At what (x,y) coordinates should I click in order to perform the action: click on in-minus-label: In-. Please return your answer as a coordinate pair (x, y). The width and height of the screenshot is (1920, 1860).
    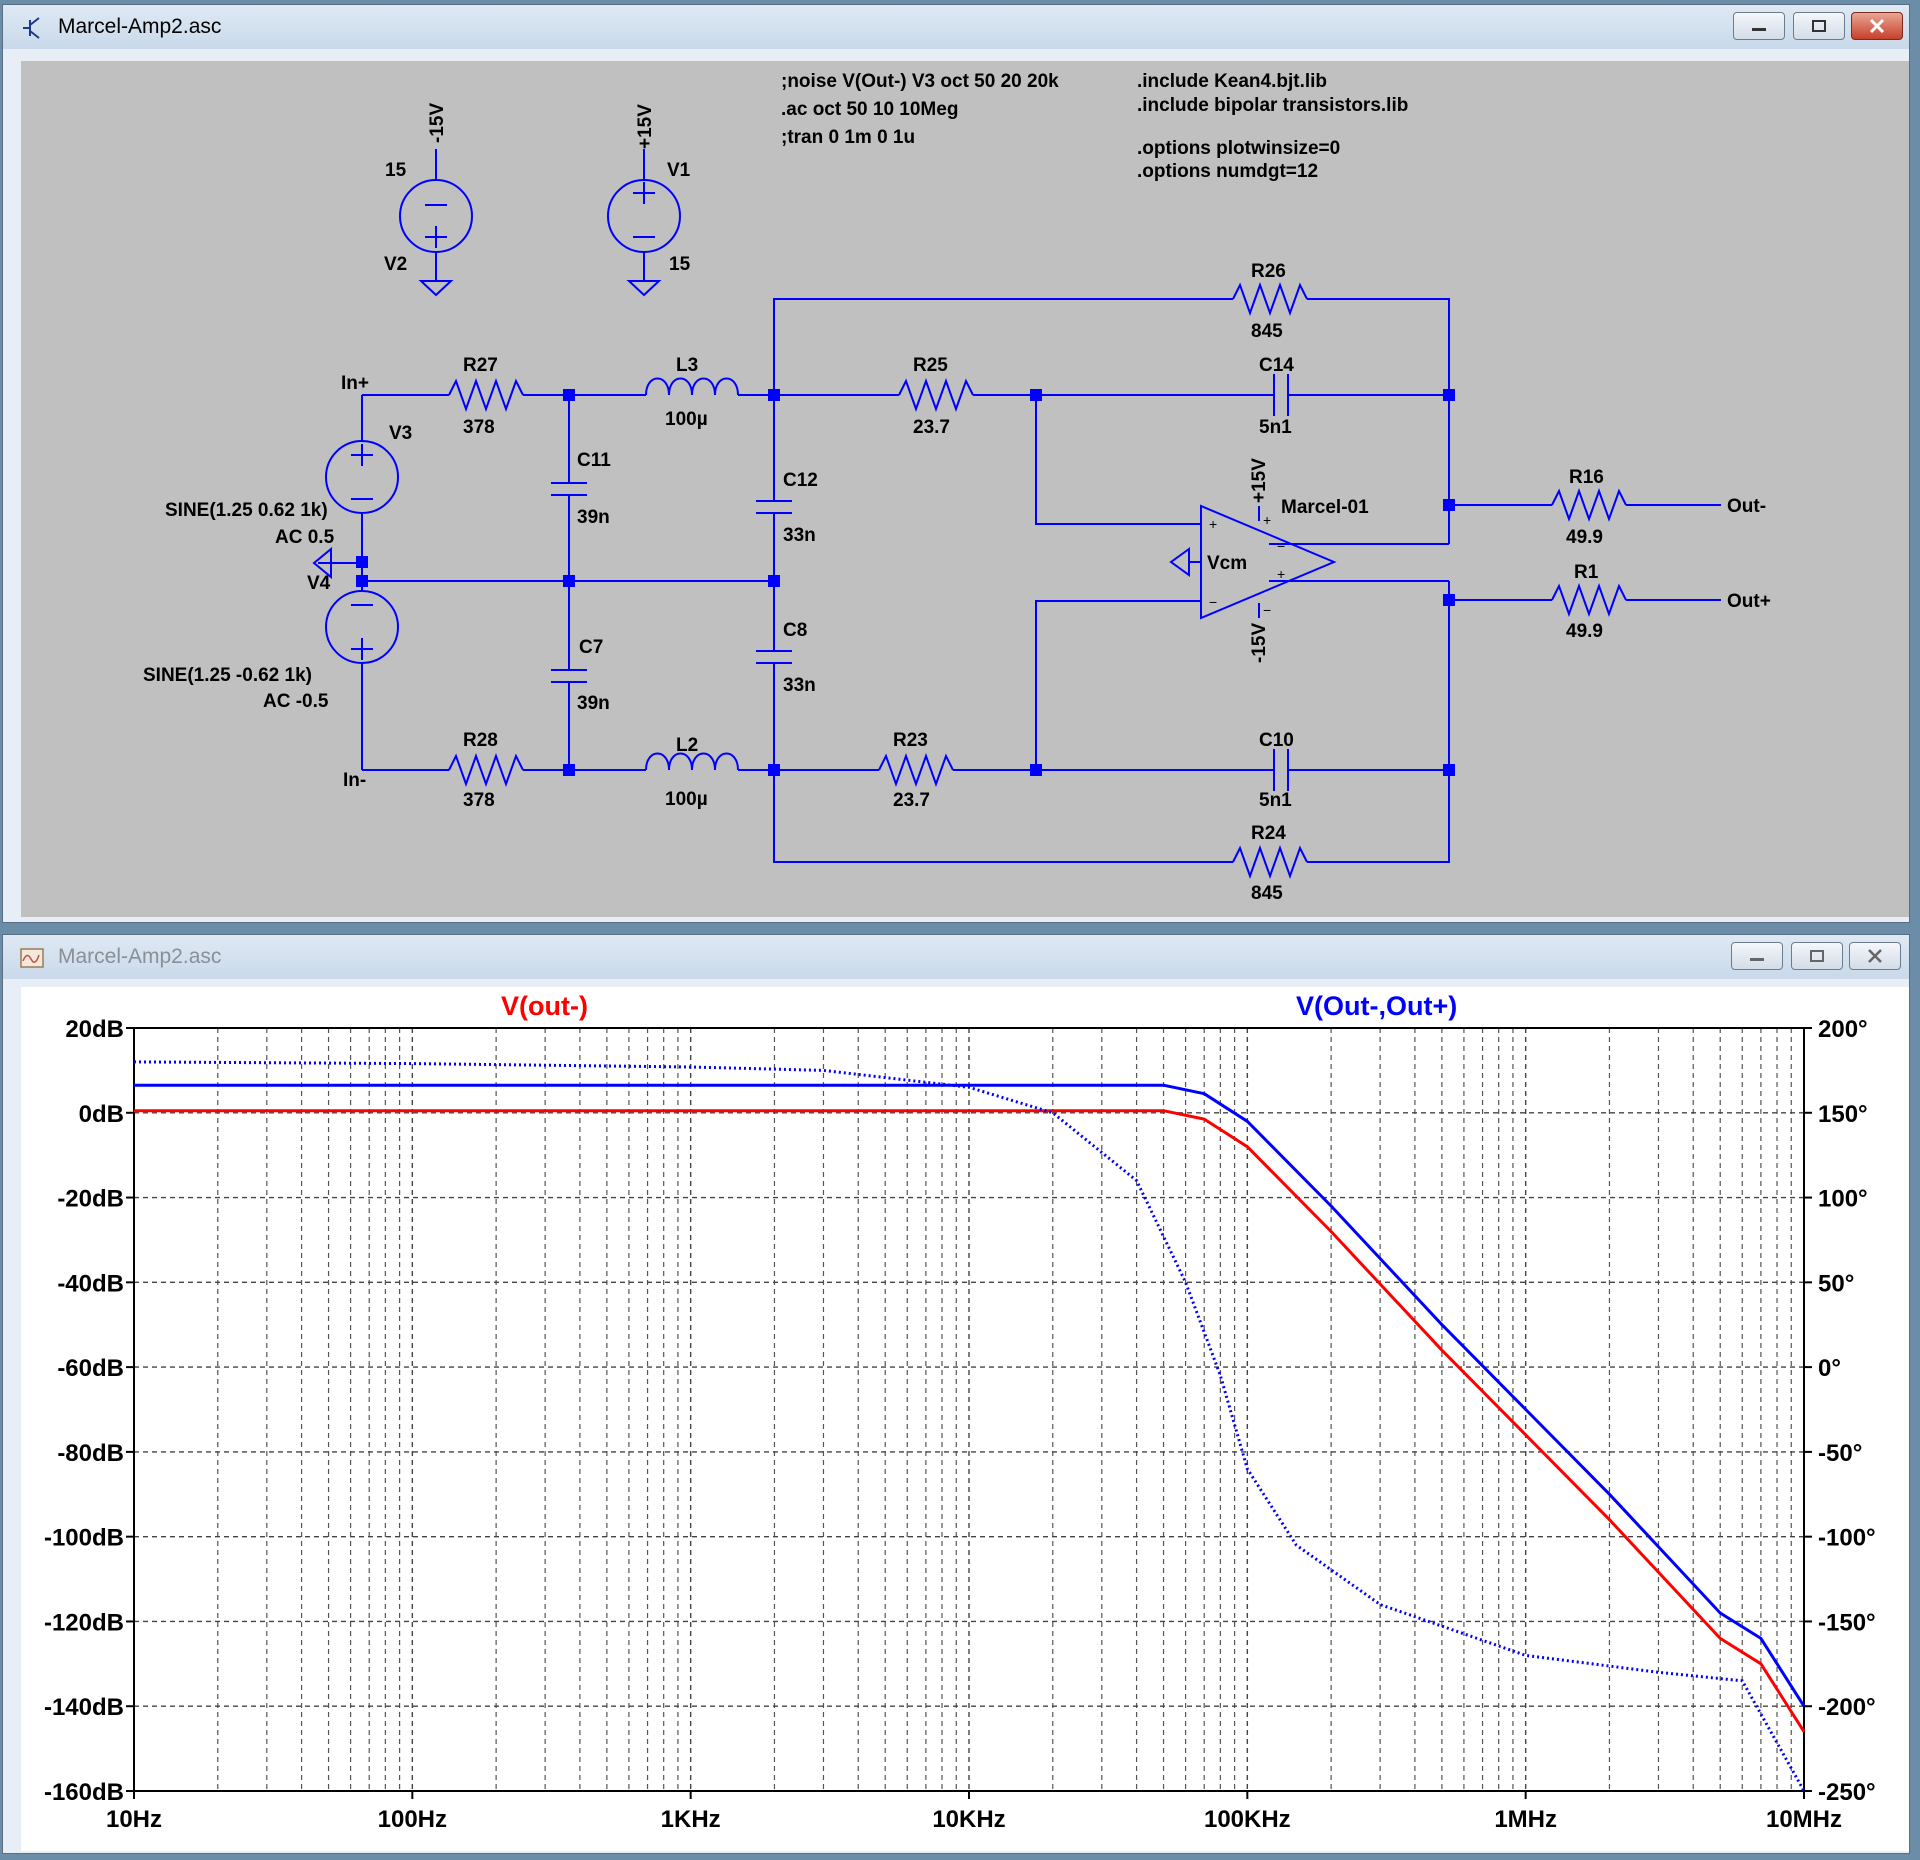
    Looking at the image, I should click on (354, 780).